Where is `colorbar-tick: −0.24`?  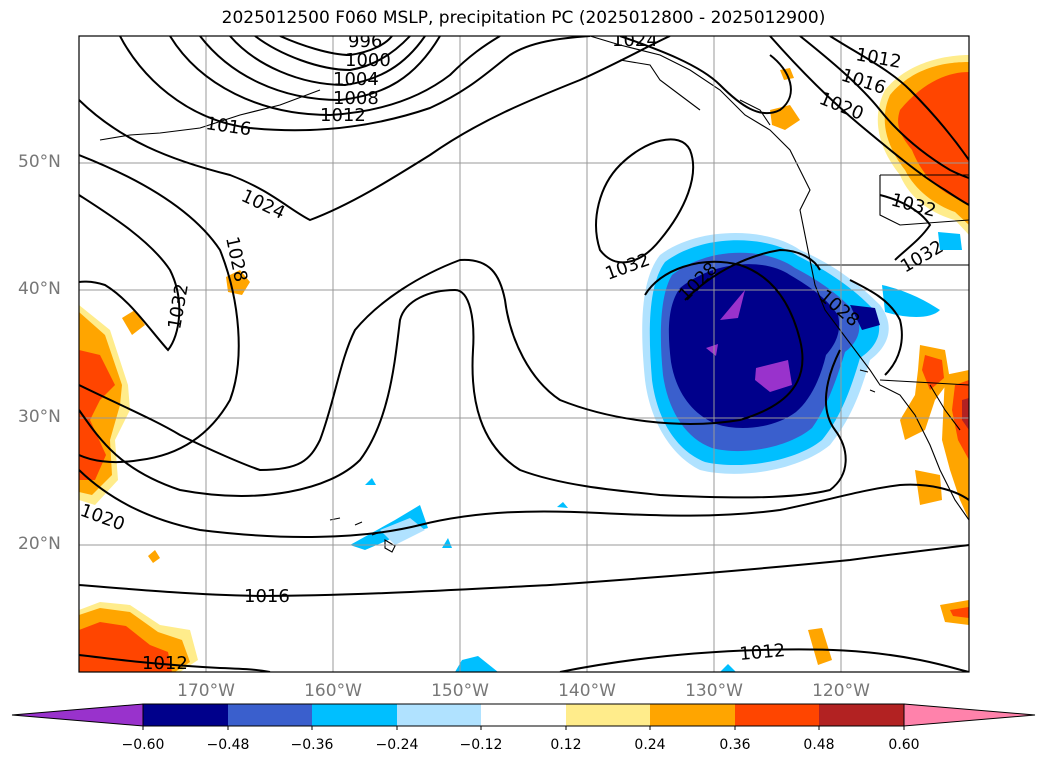
colorbar-tick: −0.24 is located at coordinates (397, 745).